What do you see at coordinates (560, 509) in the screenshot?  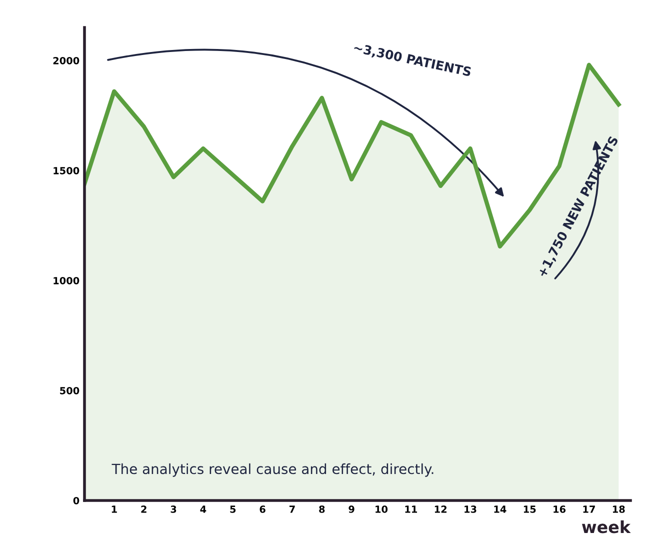 I see `x-tick-label: 16` at bounding box center [560, 509].